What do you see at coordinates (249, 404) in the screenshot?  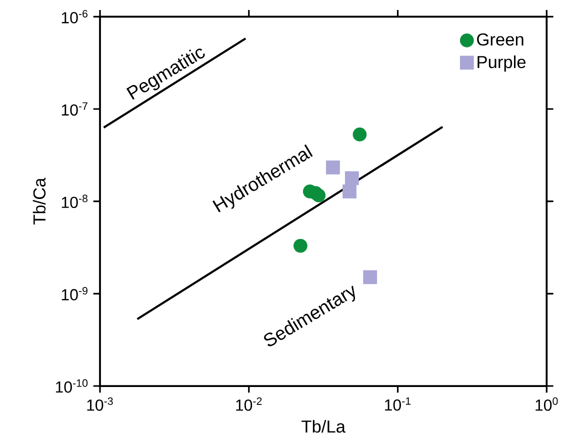 I see `x-tick-label: 10$^{-2}$` at bounding box center [249, 404].